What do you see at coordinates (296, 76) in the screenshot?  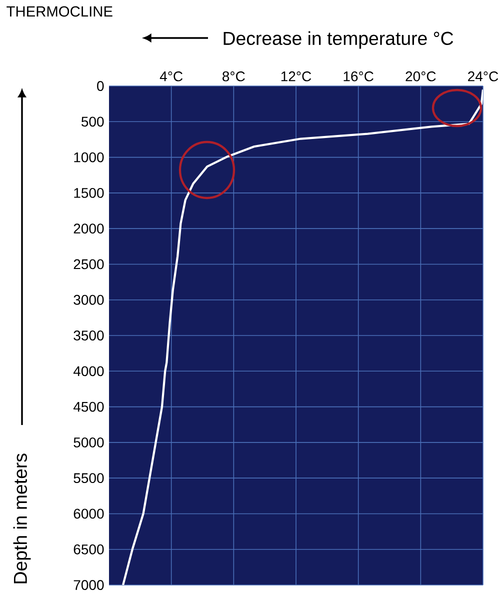 I see `x-tick-label: 12°C` at bounding box center [296, 76].